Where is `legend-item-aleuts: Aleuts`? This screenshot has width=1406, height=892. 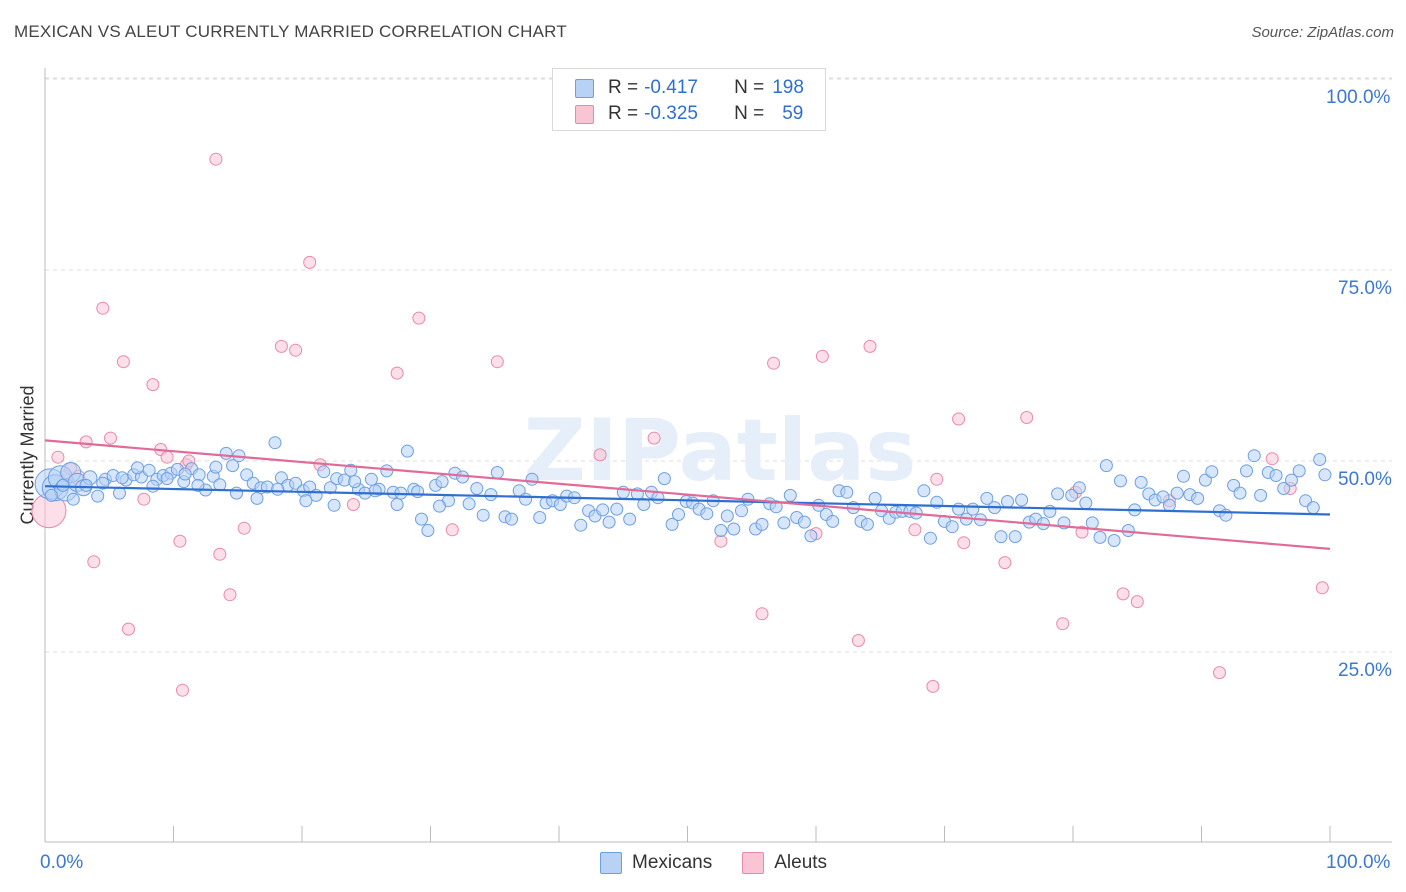
legend-item-aleuts: Aleuts is located at coordinates (784, 863).